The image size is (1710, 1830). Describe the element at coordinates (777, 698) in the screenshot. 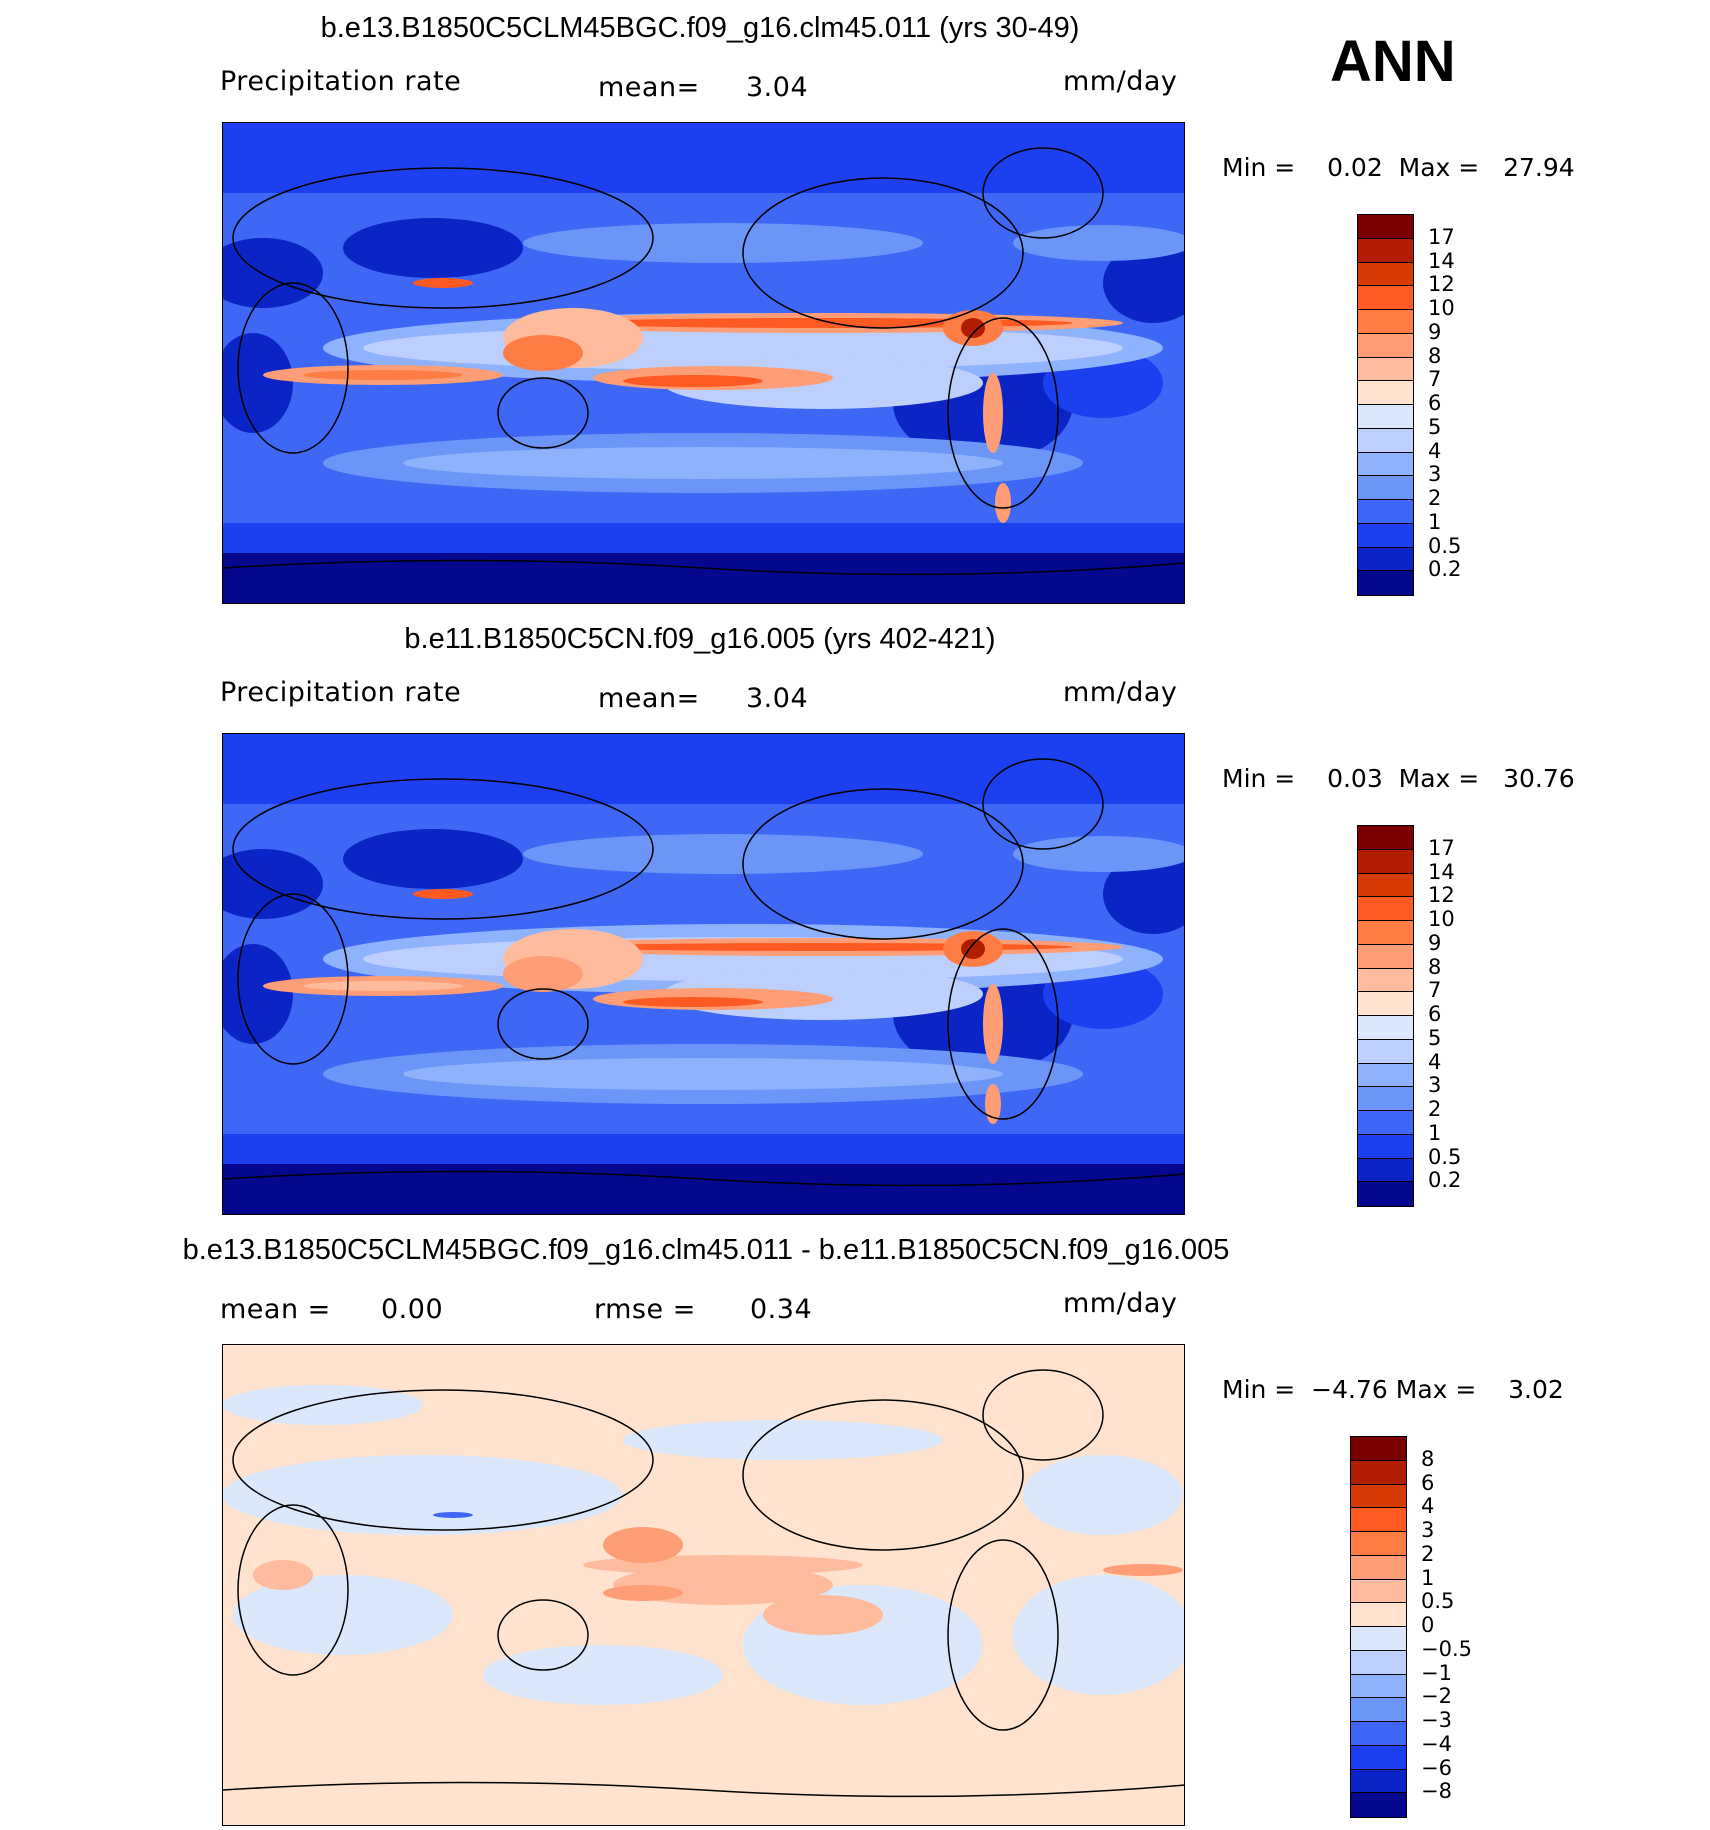

I see `panel2-mean-value: 3.04` at that location.